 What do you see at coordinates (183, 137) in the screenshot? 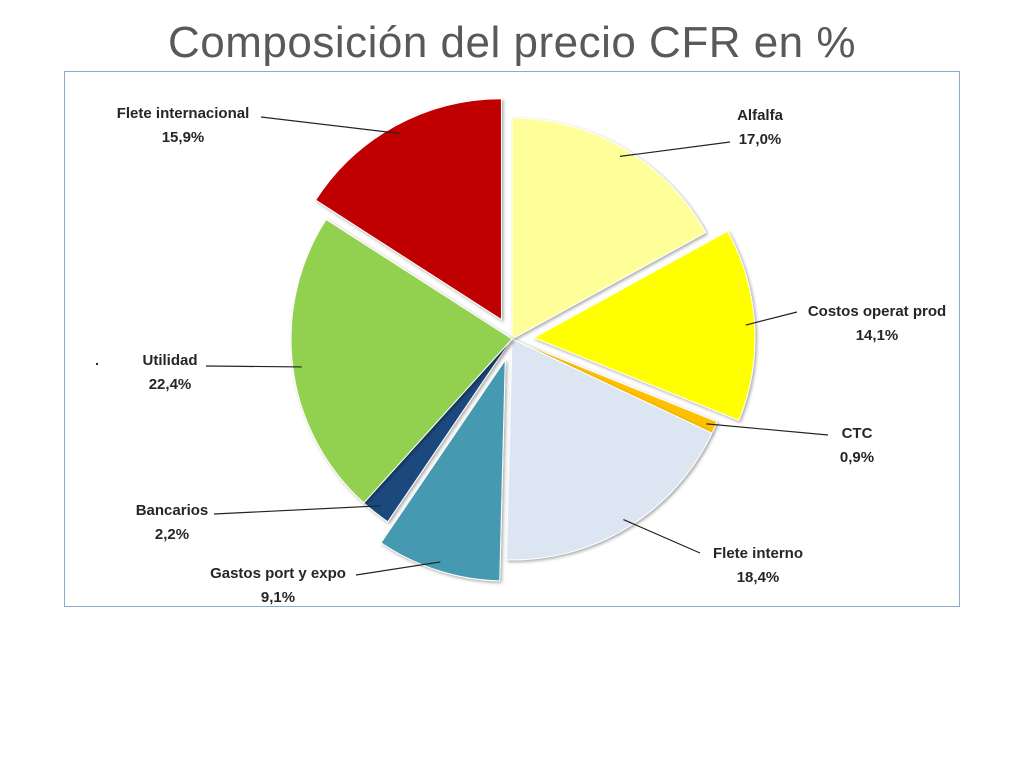
I see `slice-value-7: 15,9%` at bounding box center [183, 137].